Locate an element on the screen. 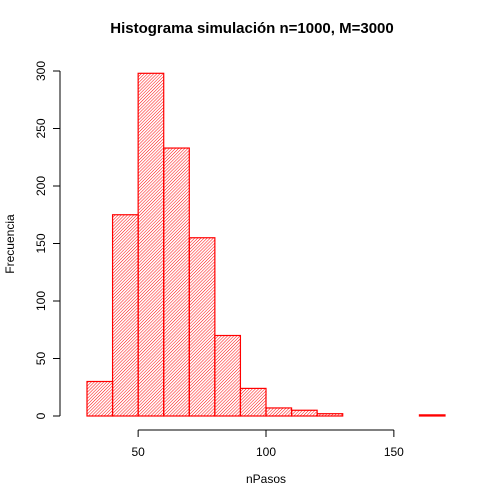  y-tick-label: 50 is located at coordinates (41, 359).